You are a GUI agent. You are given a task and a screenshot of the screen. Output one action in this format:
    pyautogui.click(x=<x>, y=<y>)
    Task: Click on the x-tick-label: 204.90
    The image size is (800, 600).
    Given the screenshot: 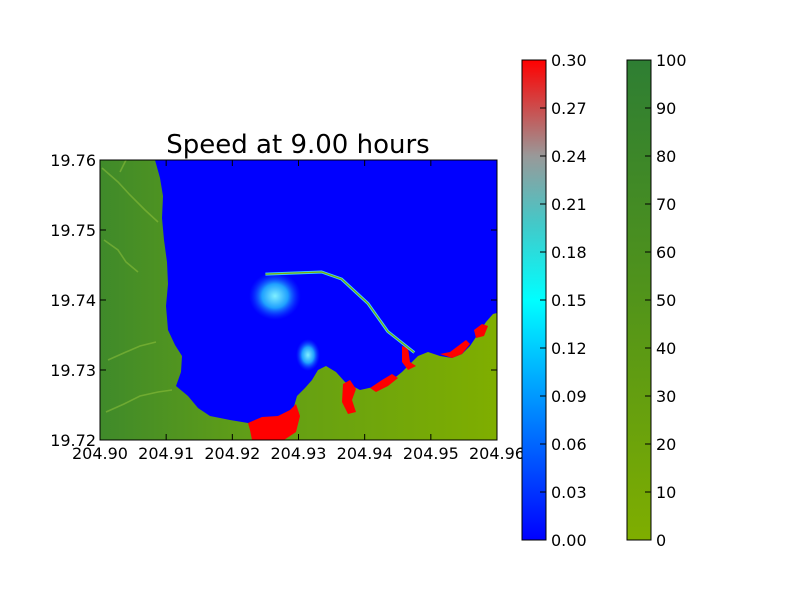 What is the action you would take?
    pyautogui.click(x=100, y=453)
    